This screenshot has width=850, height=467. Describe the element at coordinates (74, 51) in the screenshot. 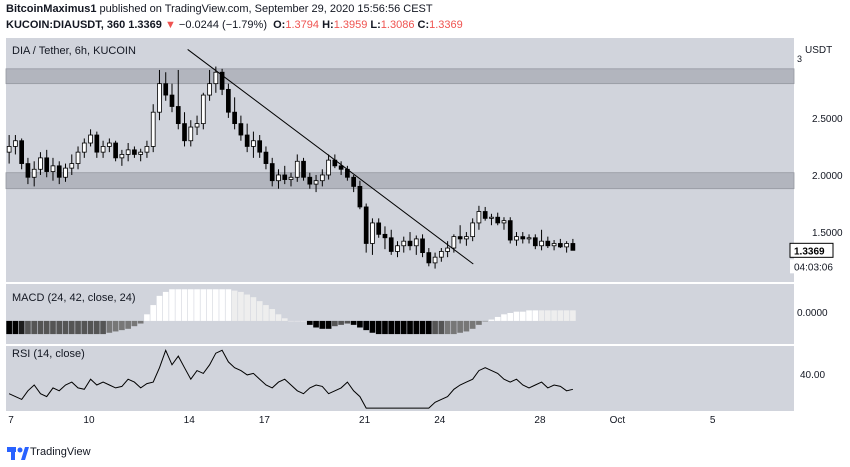

I see `chart-title: DIA / Tether, 6h, KUCOIN` at that location.